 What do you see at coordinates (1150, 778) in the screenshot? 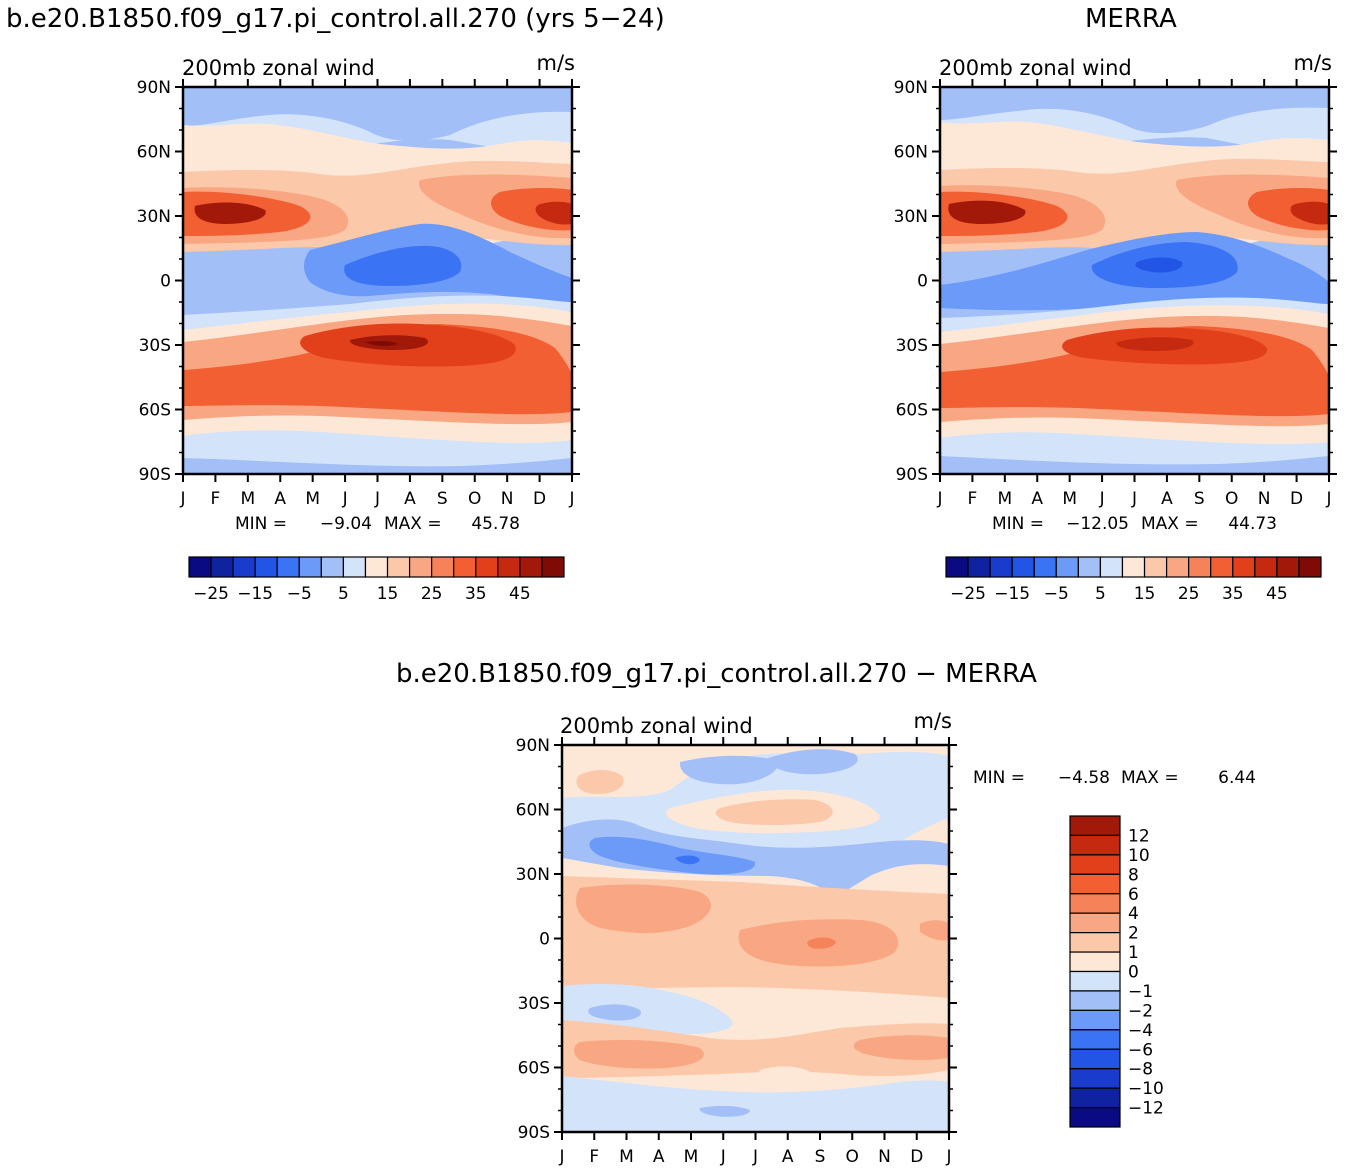
I see `max-label: MAX =` at bounding box center [1150, 778].